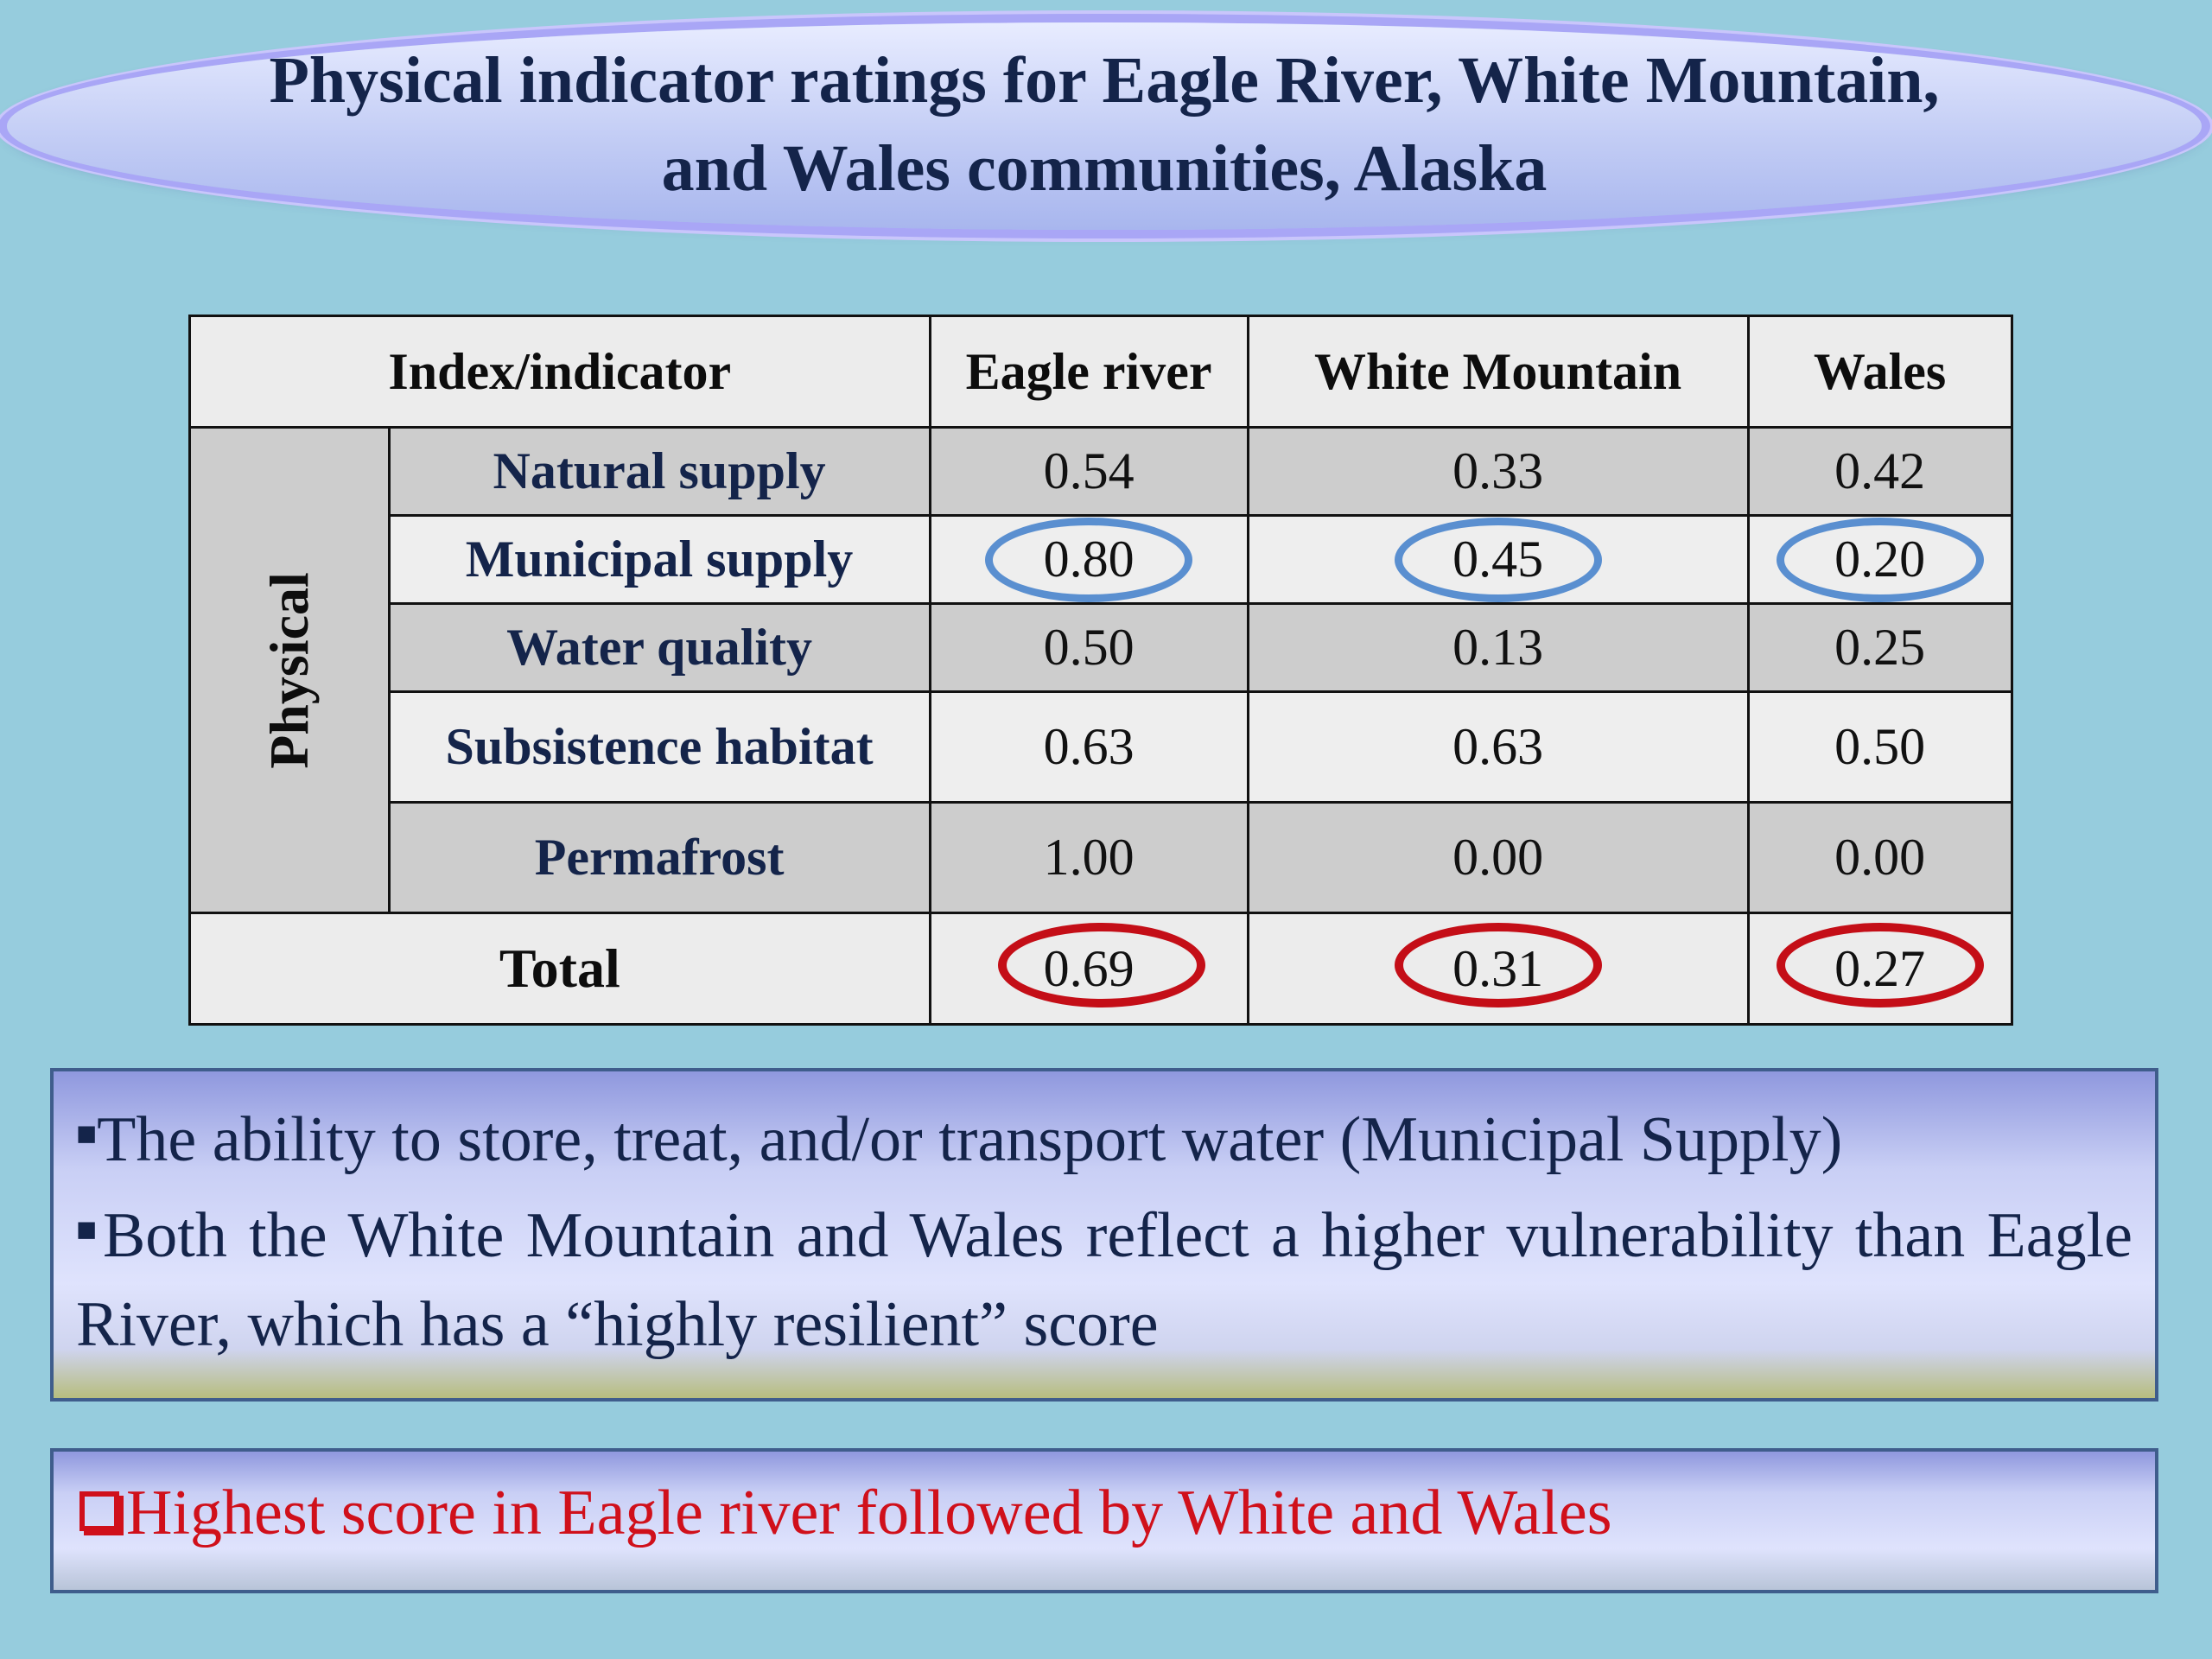 The image size is (2212, 1659). I want to click on table-row: Permafrost 1.00 0.00 0.00, so click(1101, 857).